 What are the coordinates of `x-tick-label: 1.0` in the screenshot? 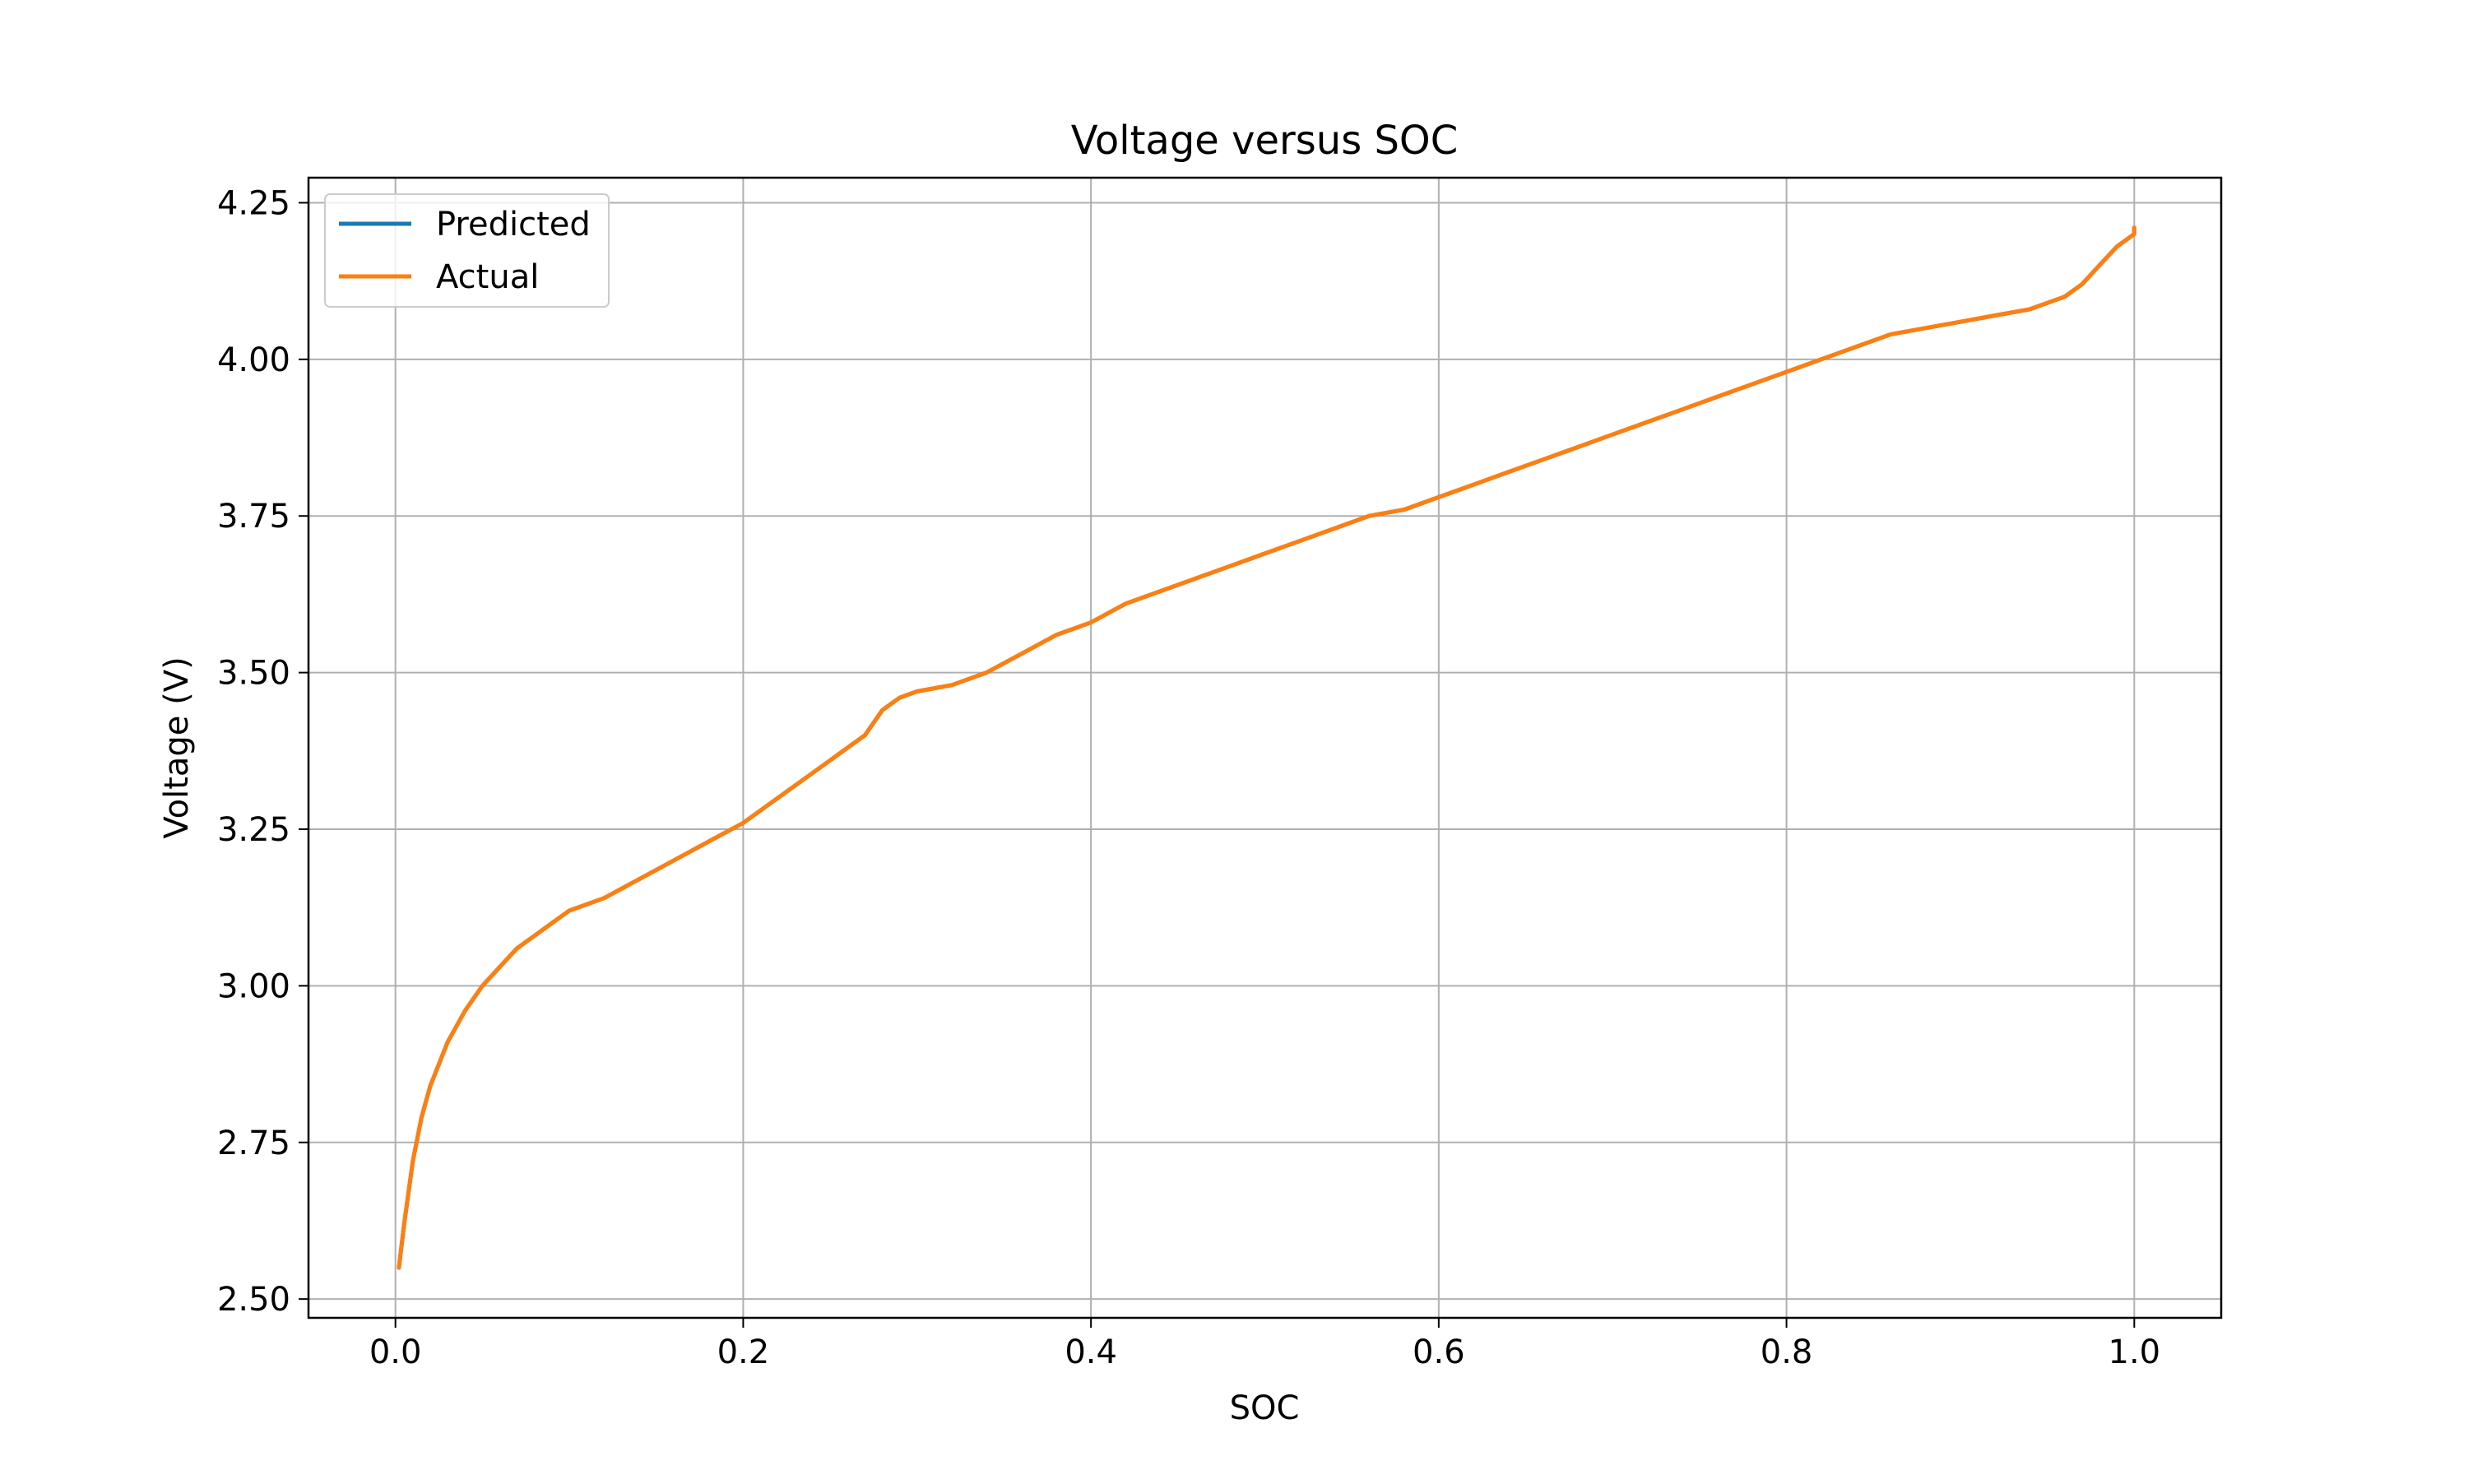 It's located at (2134, 1352).